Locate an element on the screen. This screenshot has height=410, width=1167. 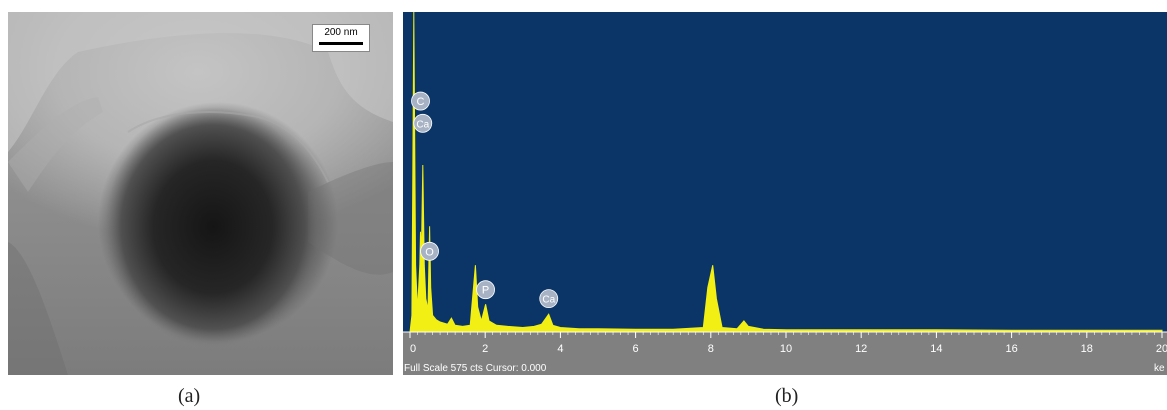
x-tick-label: 6 is located at coordinates (636, 349).